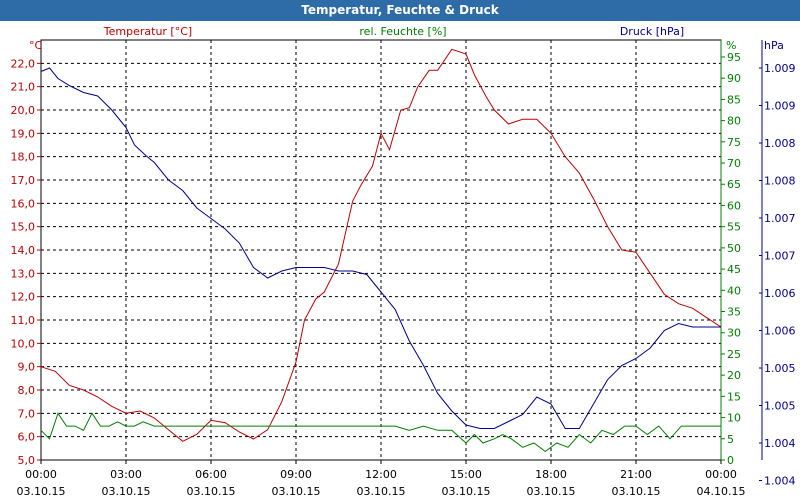 The width and height of the screenshot is (800, 500). Describe the element at coordinates (721, 491) in the screenshot. I see `x-tick-date-label: 04.10.15` at that location.